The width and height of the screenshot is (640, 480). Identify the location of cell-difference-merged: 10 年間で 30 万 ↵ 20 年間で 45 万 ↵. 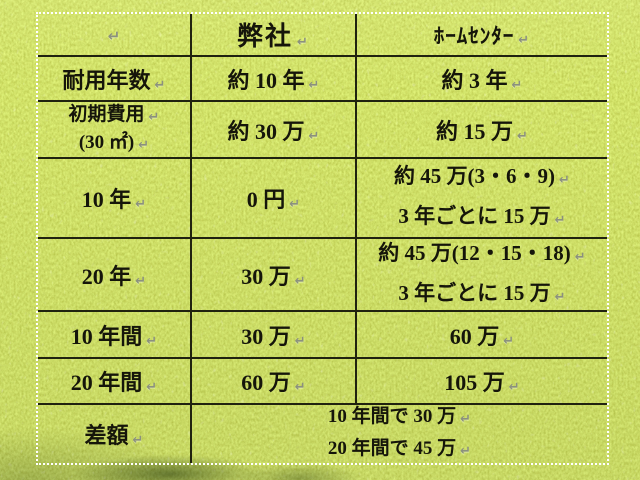
(398, 433).